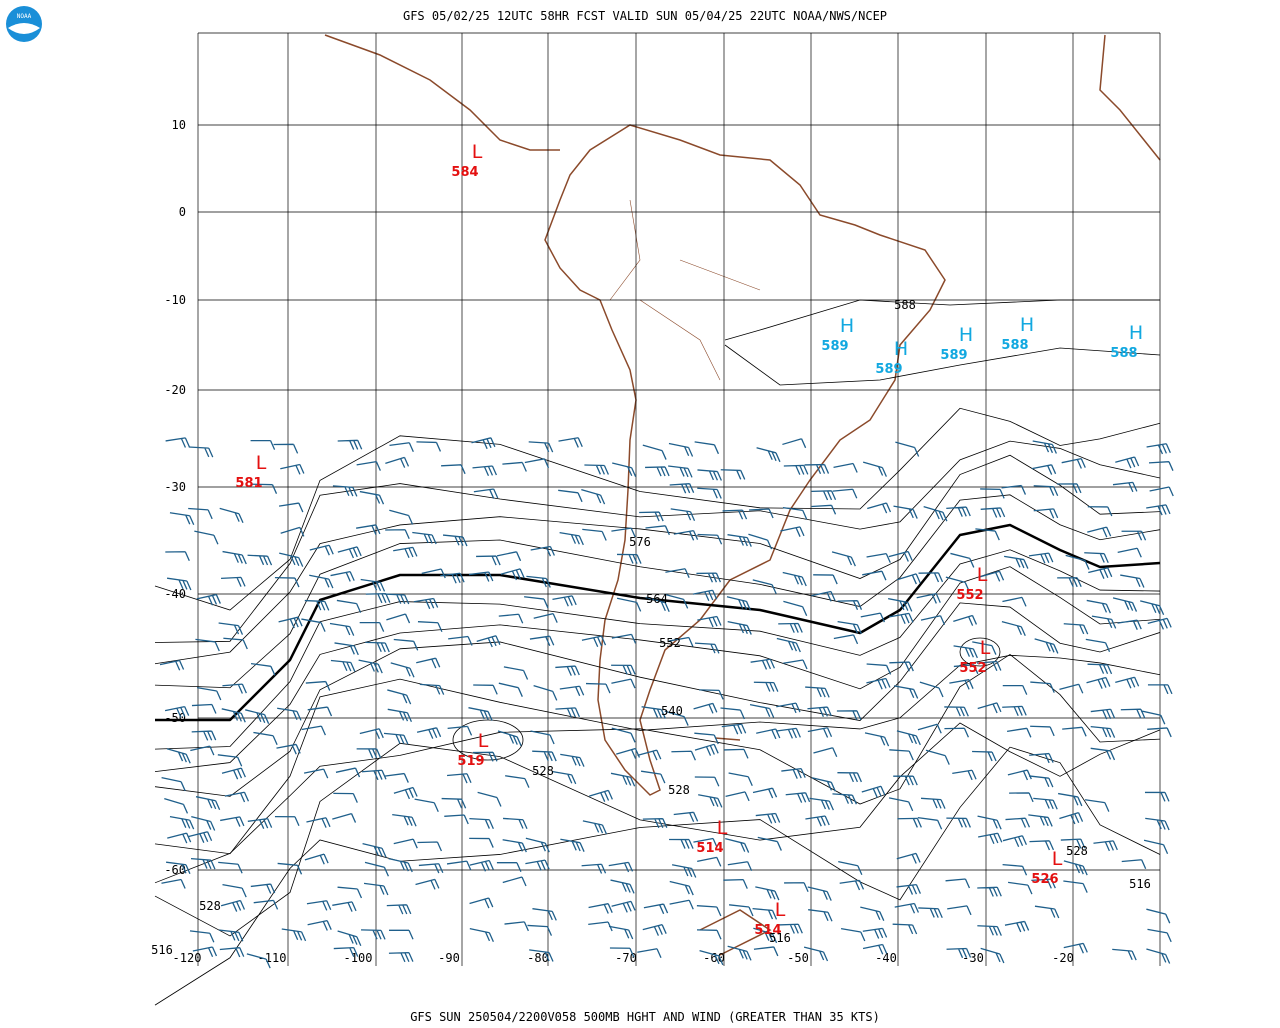 This screenshot has width=1280, height=1028. Describe the element at coordinates (175, 870) in the screenshot. I see `lat-label: -60` at that location.